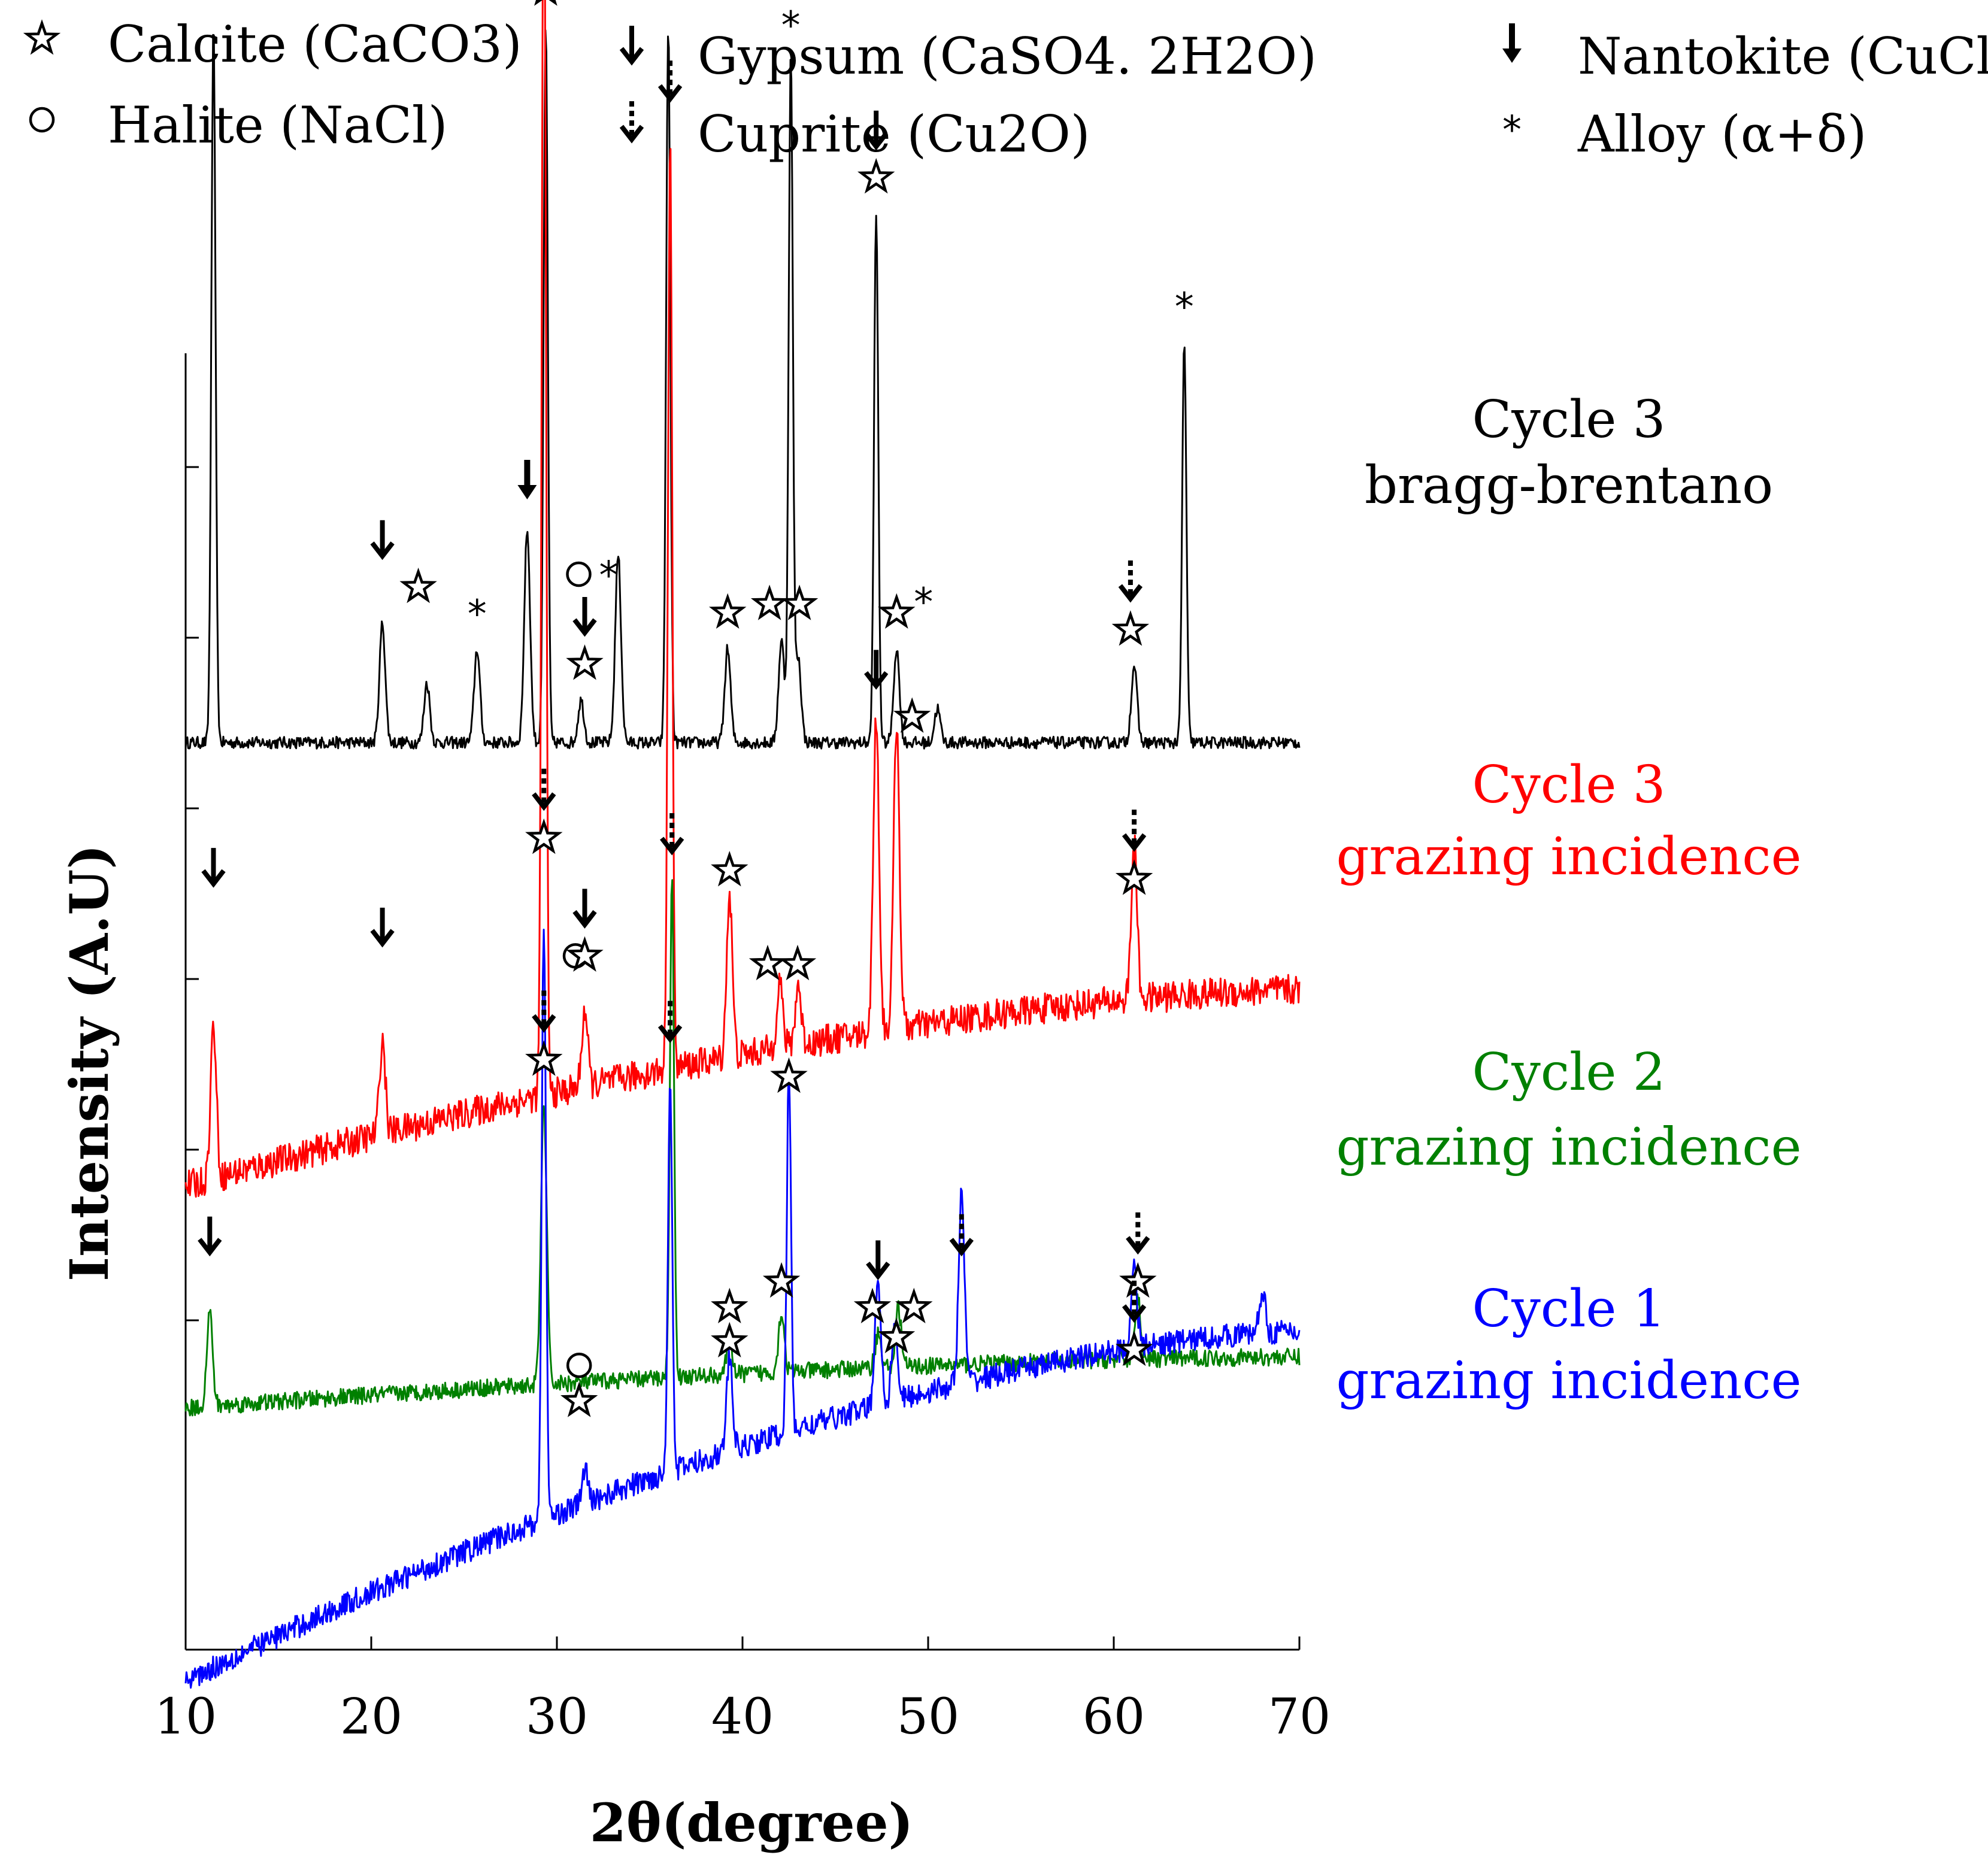 The image size is (1988, 1870). I want to click on legend-label: Cuprite (Cu2O), so click(894, 134).